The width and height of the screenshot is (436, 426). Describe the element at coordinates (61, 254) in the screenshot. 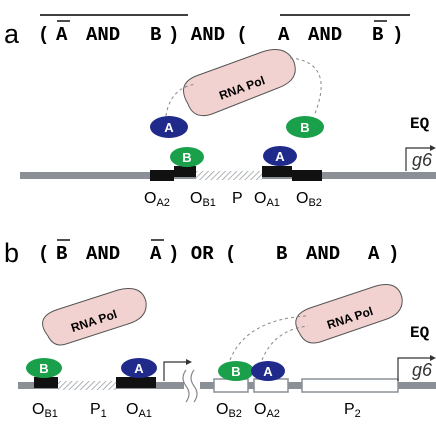

I see `expr-b-b1: B` at that location.